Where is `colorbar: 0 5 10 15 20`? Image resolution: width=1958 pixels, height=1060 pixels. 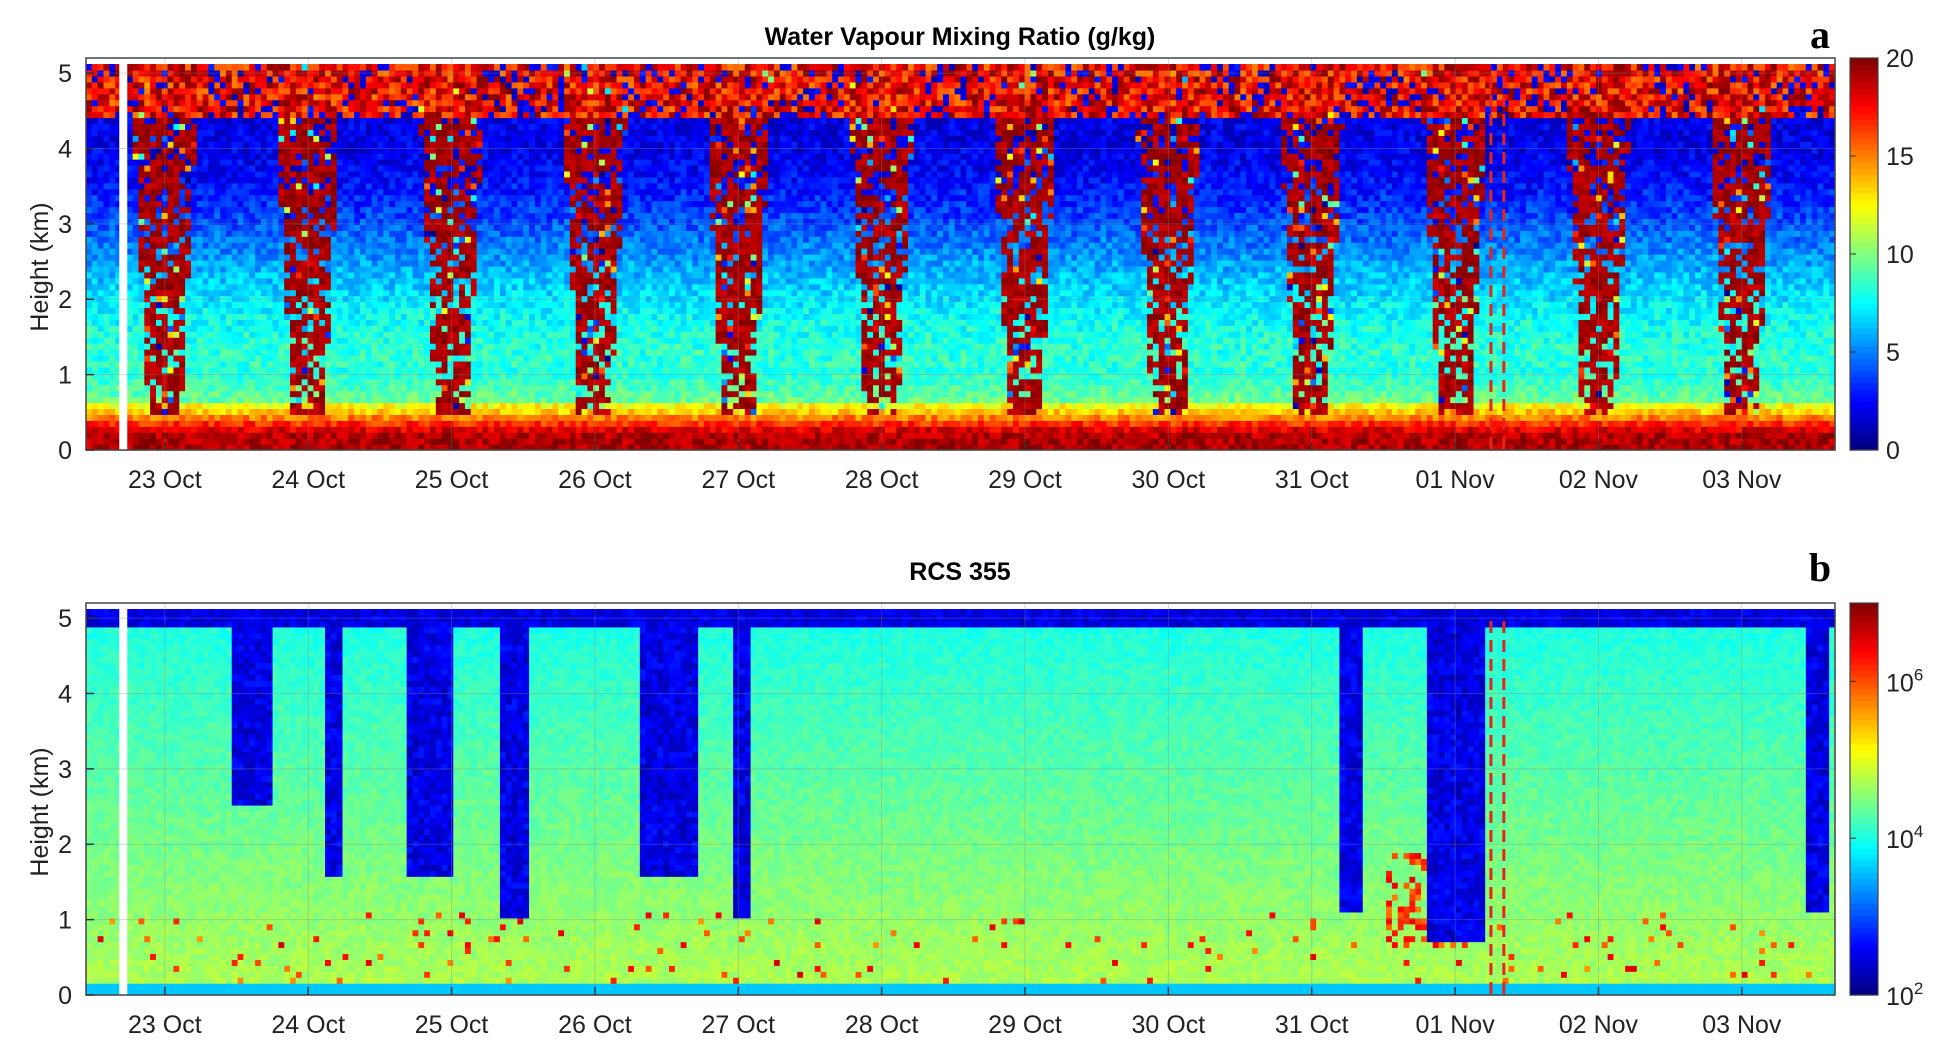
colorbar: 0 5 10 15 20 is located at coordinates (1881, 255).